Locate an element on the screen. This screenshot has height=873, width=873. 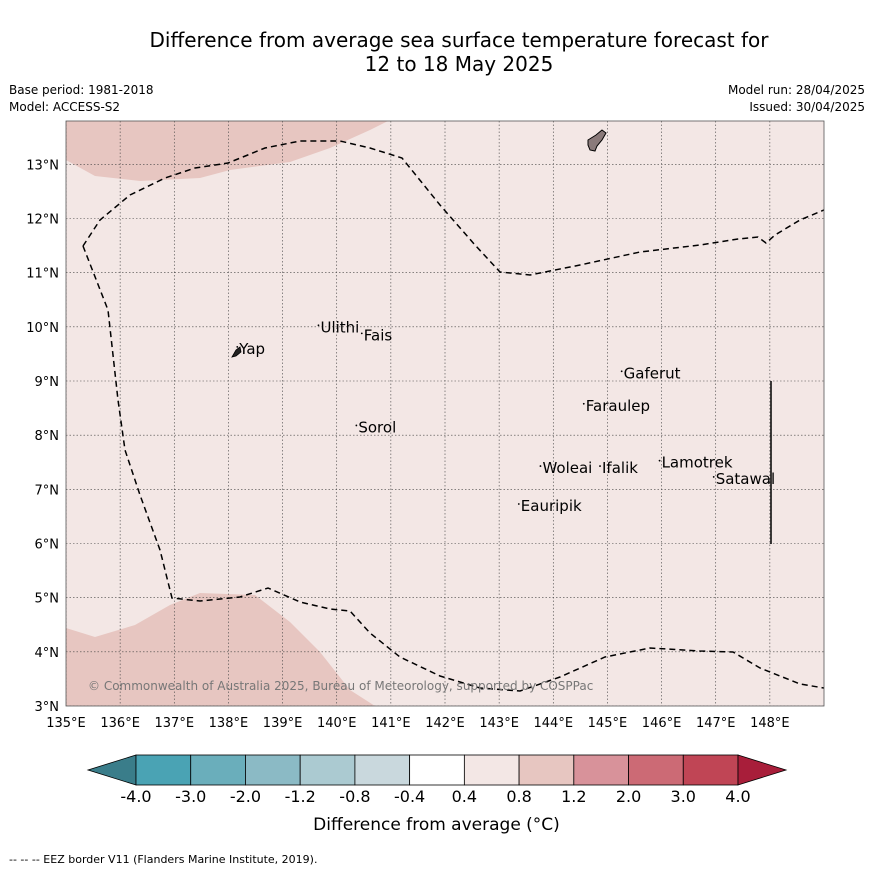
colorbar-tick-label: 1.2 is located at coordinates (573, 796).